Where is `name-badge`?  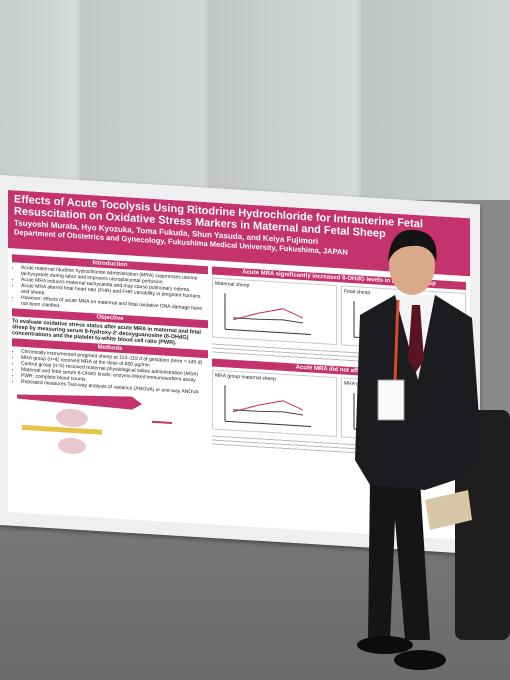
name-badge is located at coordinates (391, 400).